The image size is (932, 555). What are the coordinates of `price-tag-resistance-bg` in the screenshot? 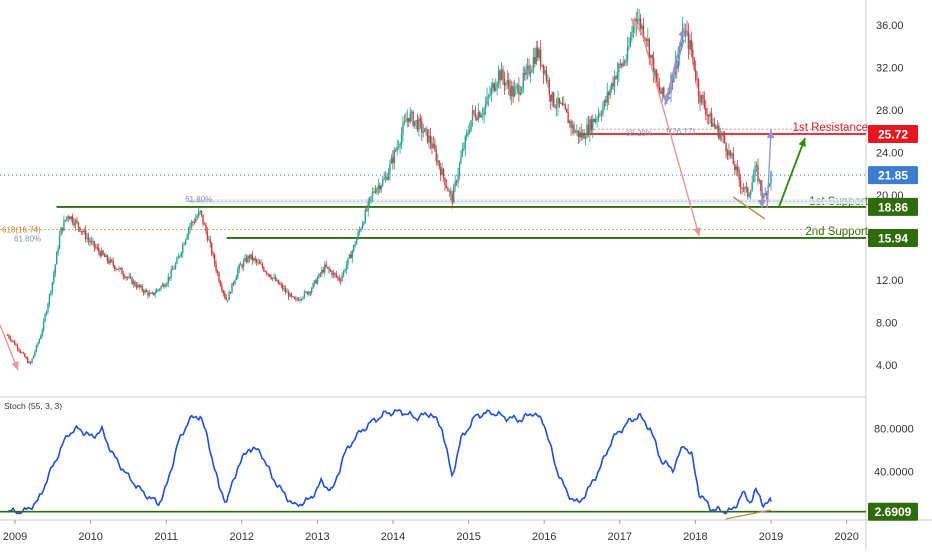 It's located at (893, 134).